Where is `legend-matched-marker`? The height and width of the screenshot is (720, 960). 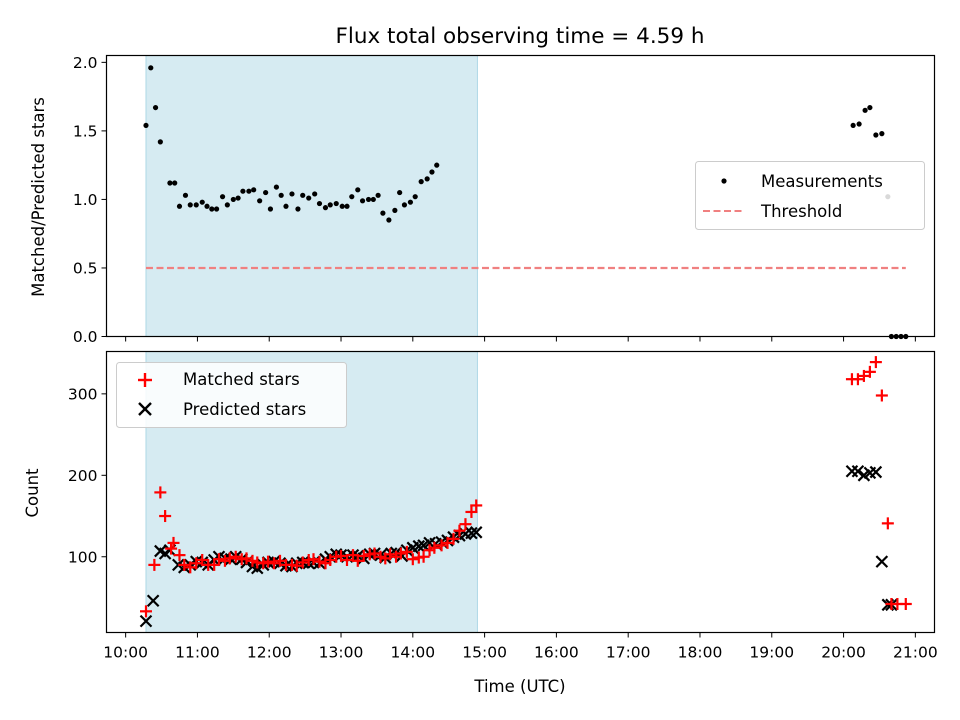
legend-matched-marker is located at coordinates (145, 380).